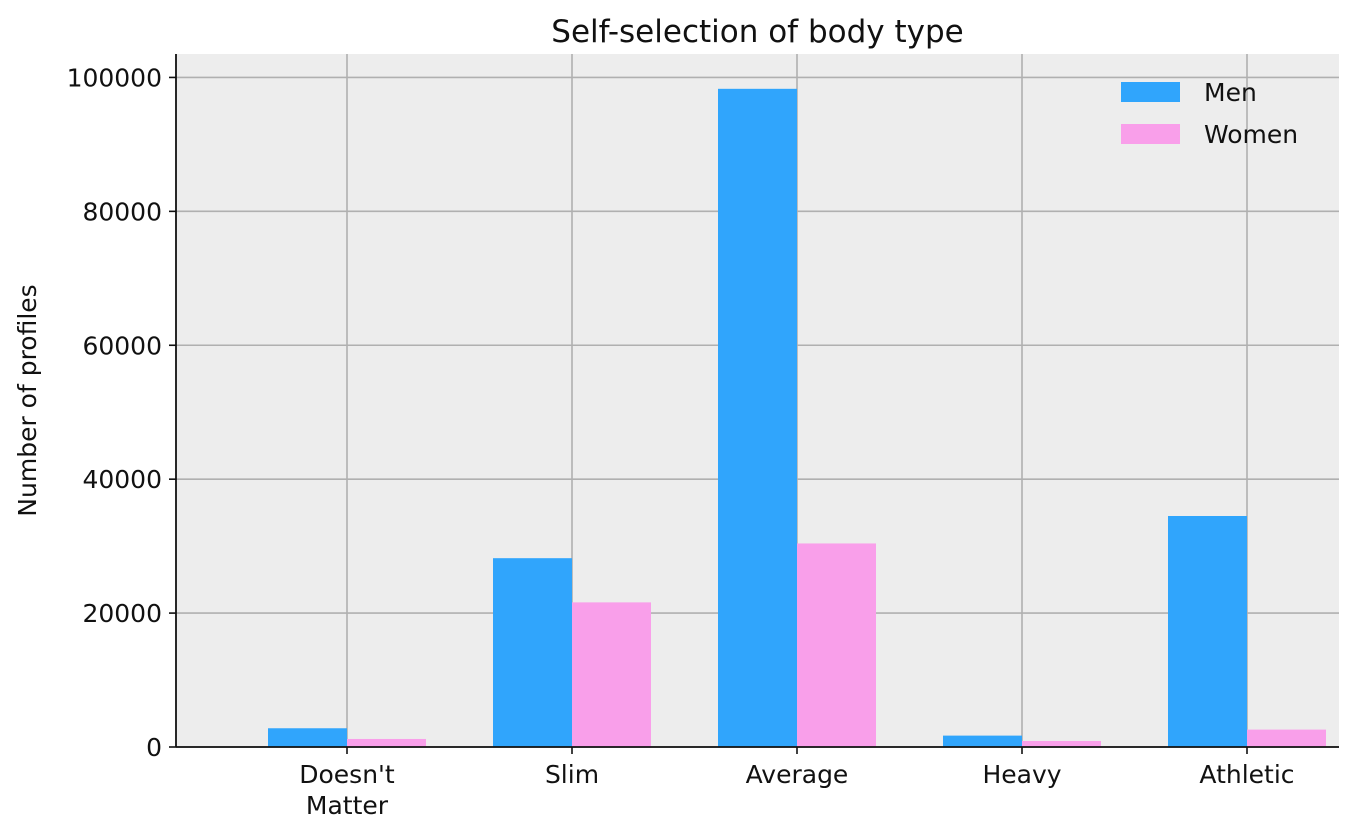 Image resolution: width=1353 pixels, height=837 pixels. I want to click on legend-label-men: Men, so click(1230, 92).